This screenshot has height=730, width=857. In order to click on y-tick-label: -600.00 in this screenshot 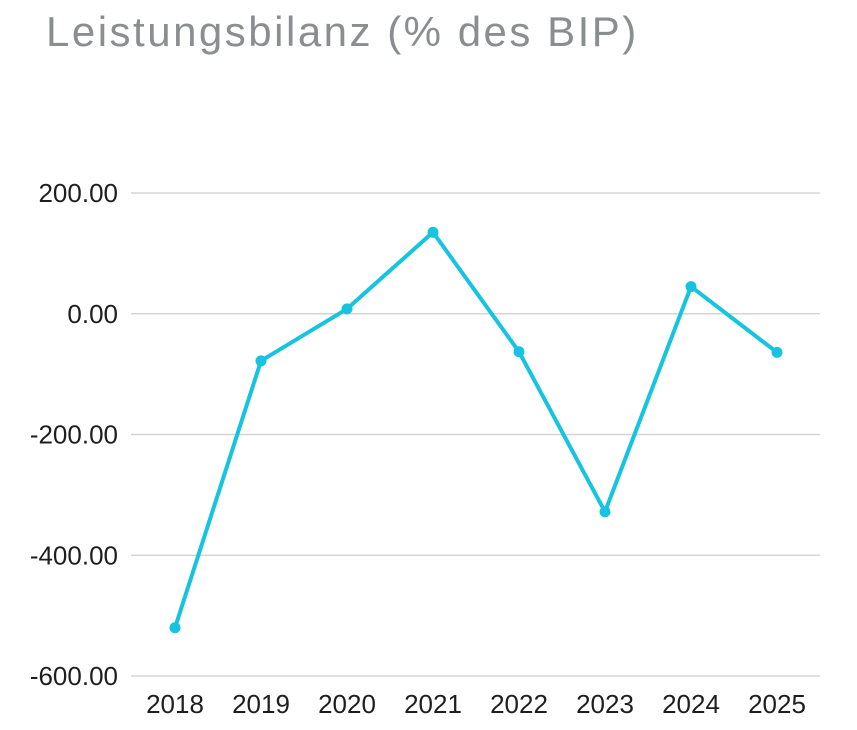, I will do `click(74, 676)`.